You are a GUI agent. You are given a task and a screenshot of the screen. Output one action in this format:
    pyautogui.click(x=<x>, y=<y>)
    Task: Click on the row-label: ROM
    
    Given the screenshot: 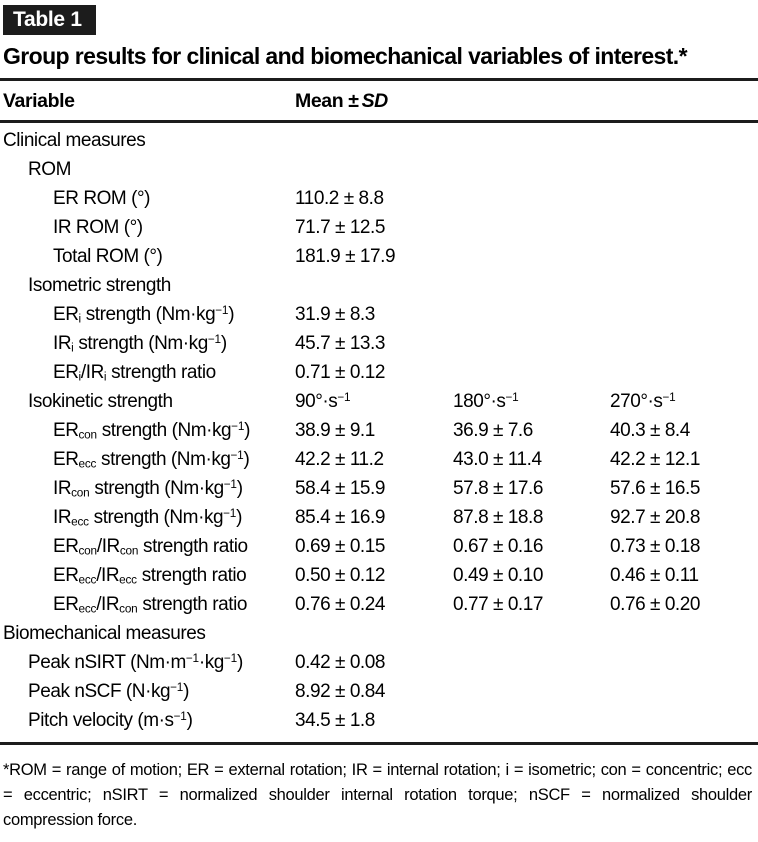 What is the action you would take?
    pyautogui.click(x=49, y=170)
    